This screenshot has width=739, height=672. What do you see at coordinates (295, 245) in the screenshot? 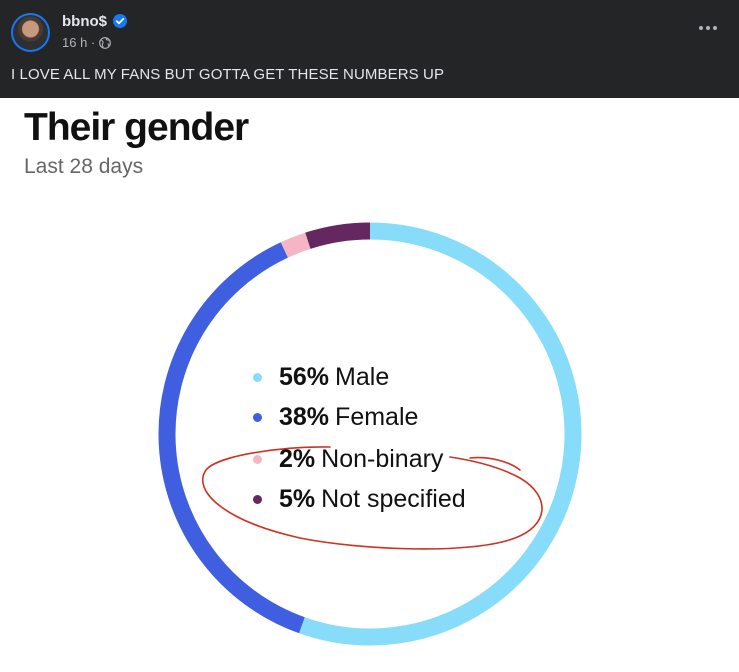
I see `donut-segment-non-binary` at bounding box center [295, 245].